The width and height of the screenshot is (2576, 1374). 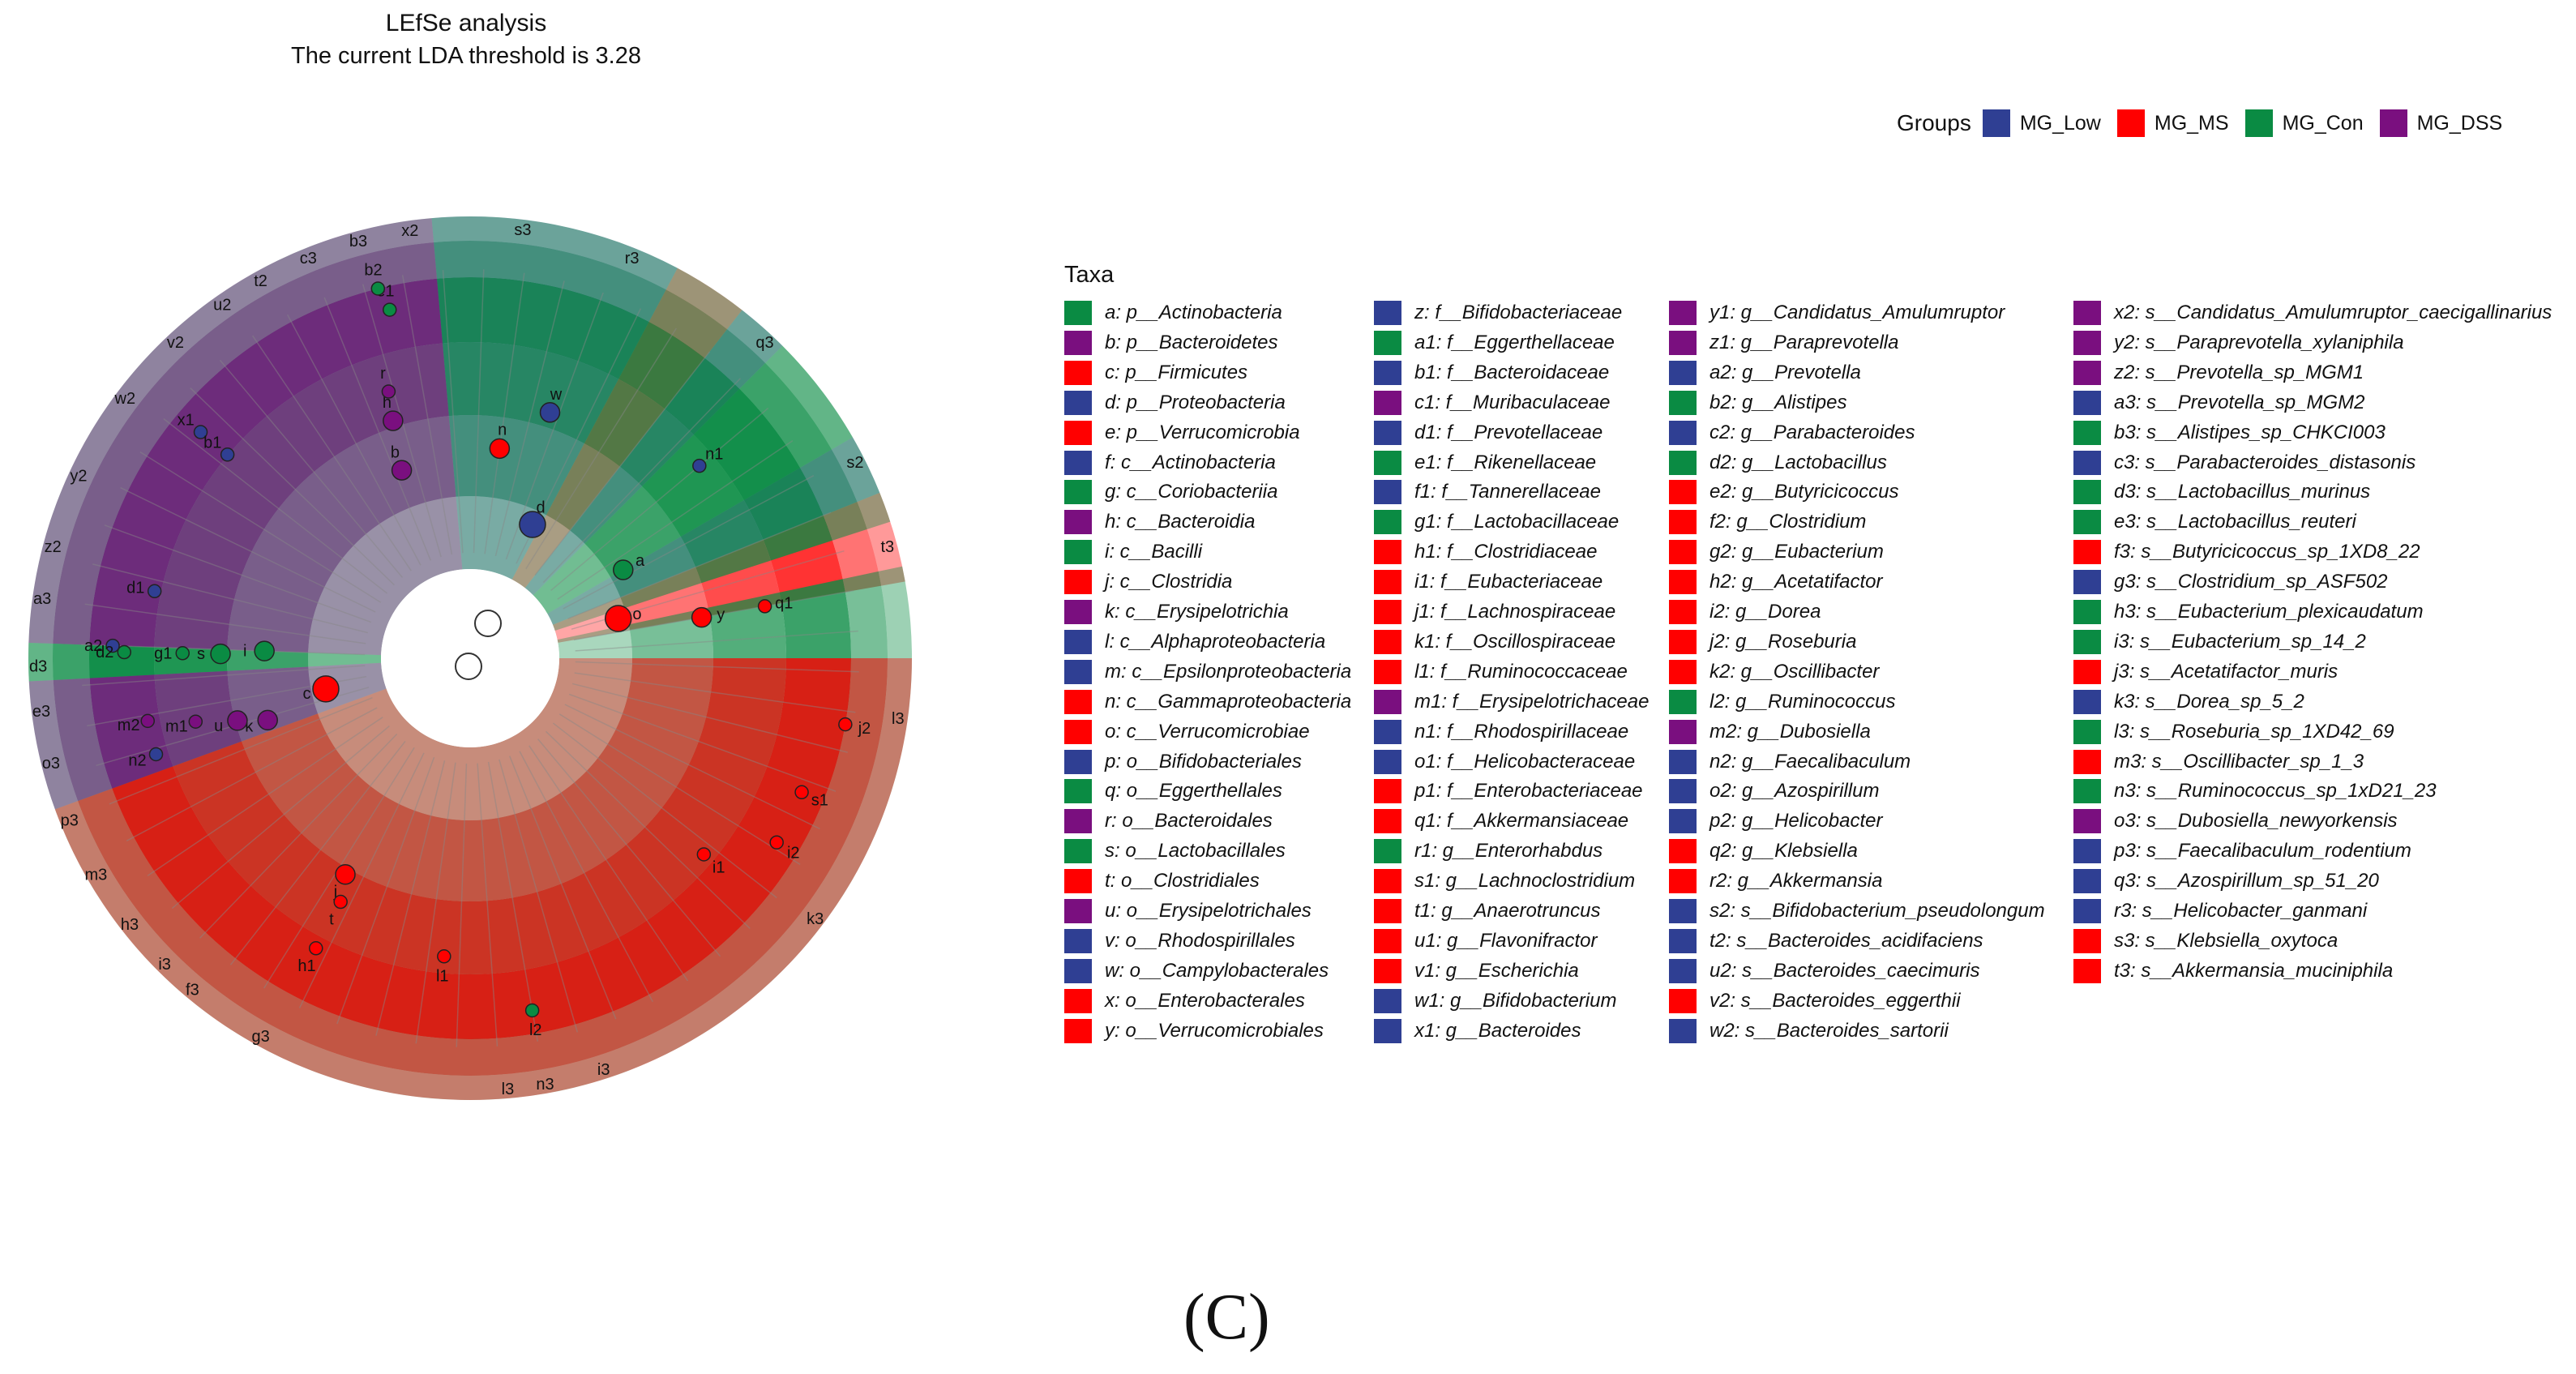 What do you see at coordinates (2248, 612) in the screenshot?
I see `taxa-legend-item: h3: s__Eubacterium_plexicaudatum` at bounding box center [2248, 612].